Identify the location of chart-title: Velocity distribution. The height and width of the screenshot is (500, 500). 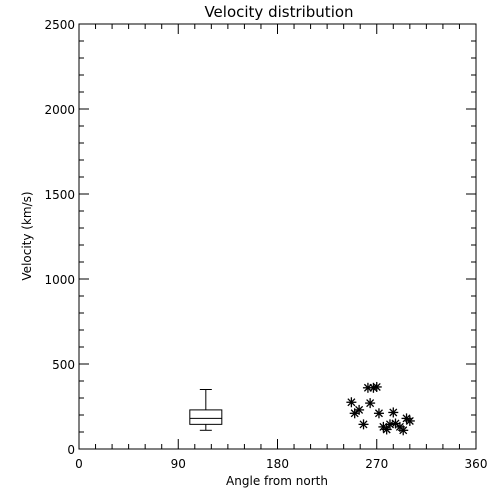
(278, 12).